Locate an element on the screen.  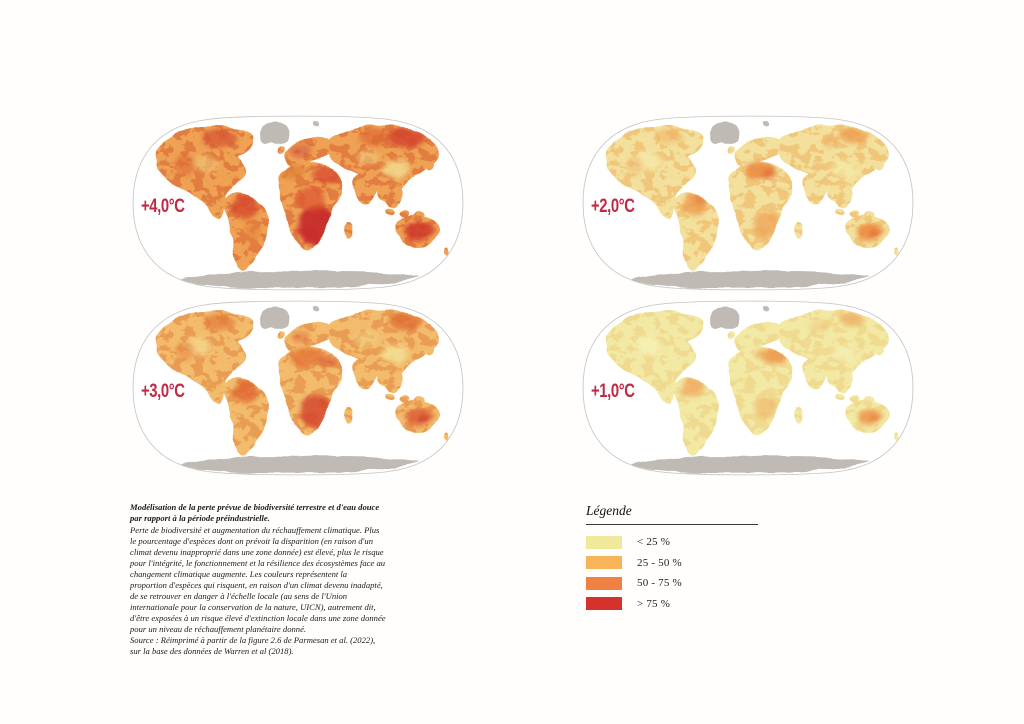
legend-swatch-gt75 is located at coordinates (604, 603).